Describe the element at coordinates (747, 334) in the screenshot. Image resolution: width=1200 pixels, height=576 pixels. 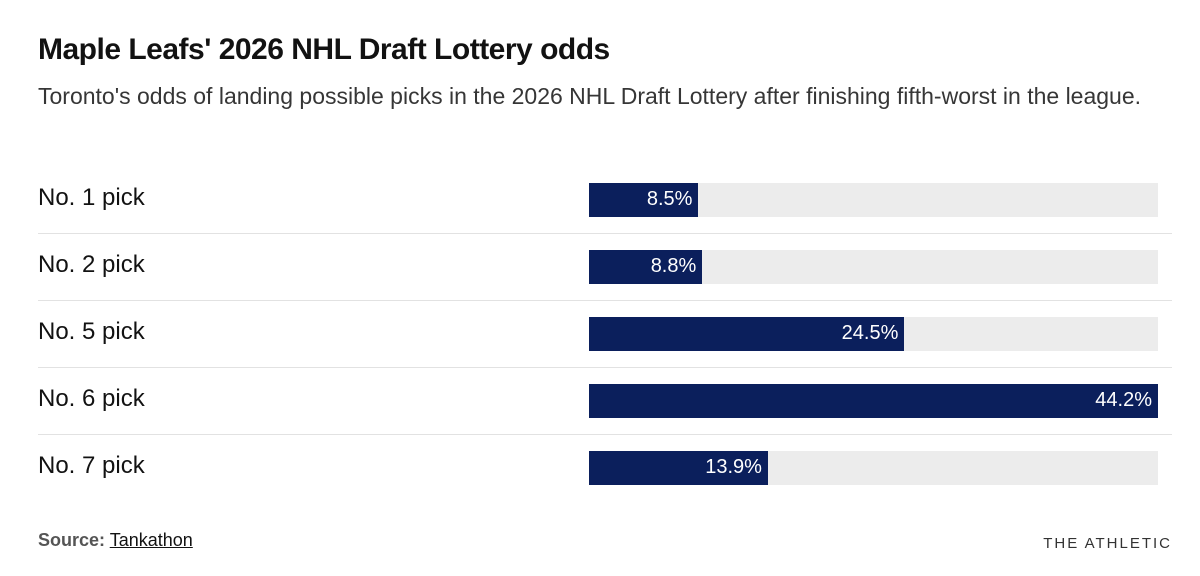
I see `bar: 24.5%` at that location.